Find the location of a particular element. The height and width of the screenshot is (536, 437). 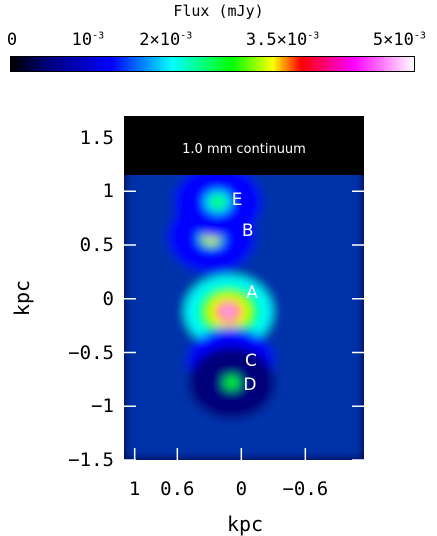

colorbar-tick-label: 2×10⁻³ is located at coordinates (166, 40).